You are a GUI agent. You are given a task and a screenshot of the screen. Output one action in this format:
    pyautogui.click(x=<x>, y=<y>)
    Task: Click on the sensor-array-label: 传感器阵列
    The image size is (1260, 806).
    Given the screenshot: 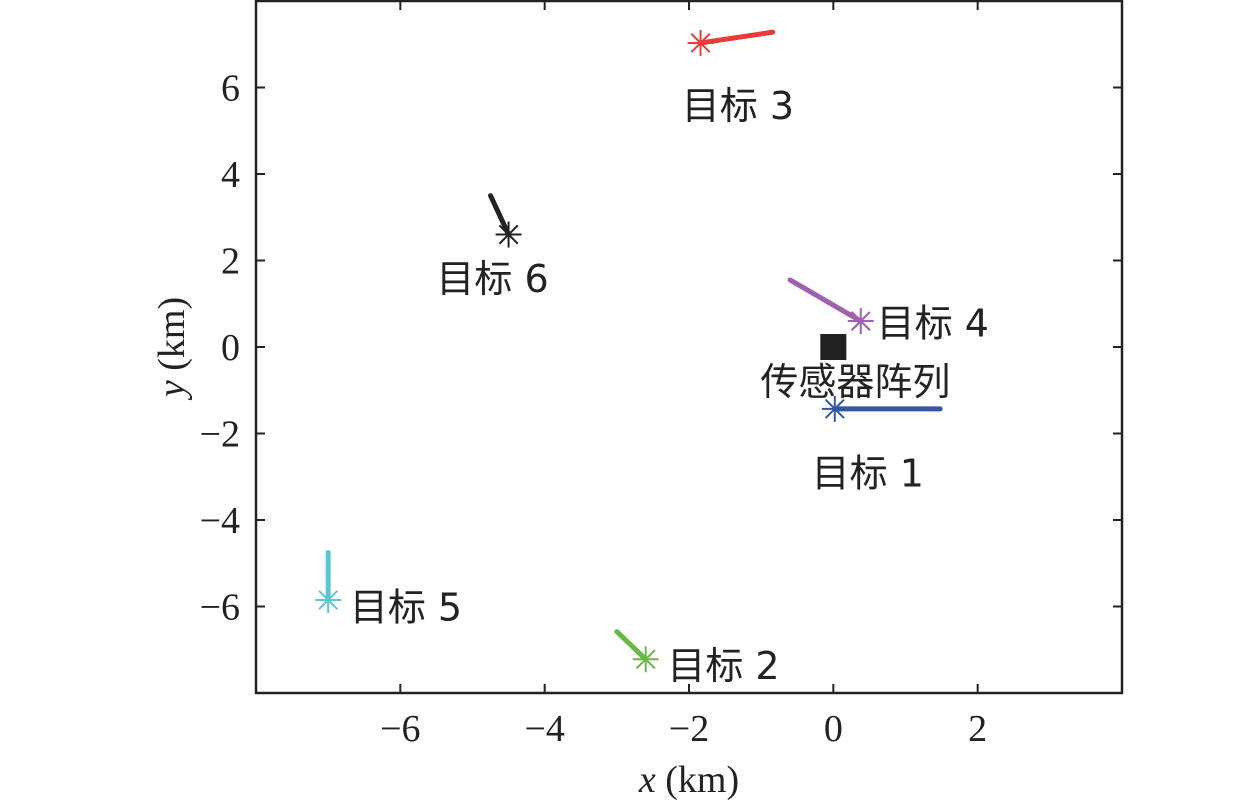 What is the action you would take?
    pyautogui.click(x=855, y=382)
    